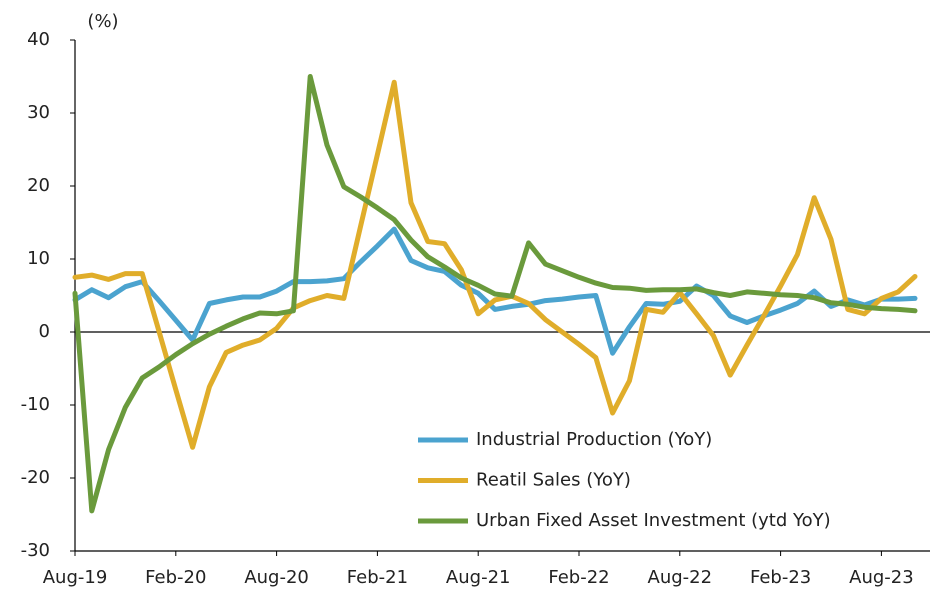 This screenshot has height=590, width=930. I want to click on x-tick-label: Feb-20, so click(175, 577).